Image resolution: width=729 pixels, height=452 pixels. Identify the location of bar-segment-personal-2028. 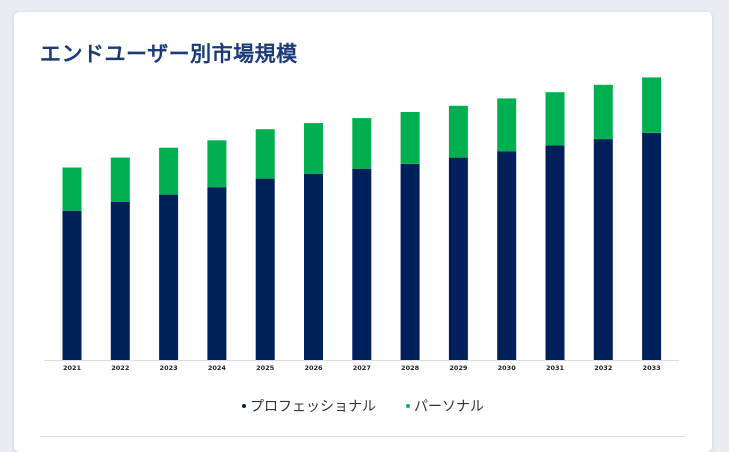
(410, 138).